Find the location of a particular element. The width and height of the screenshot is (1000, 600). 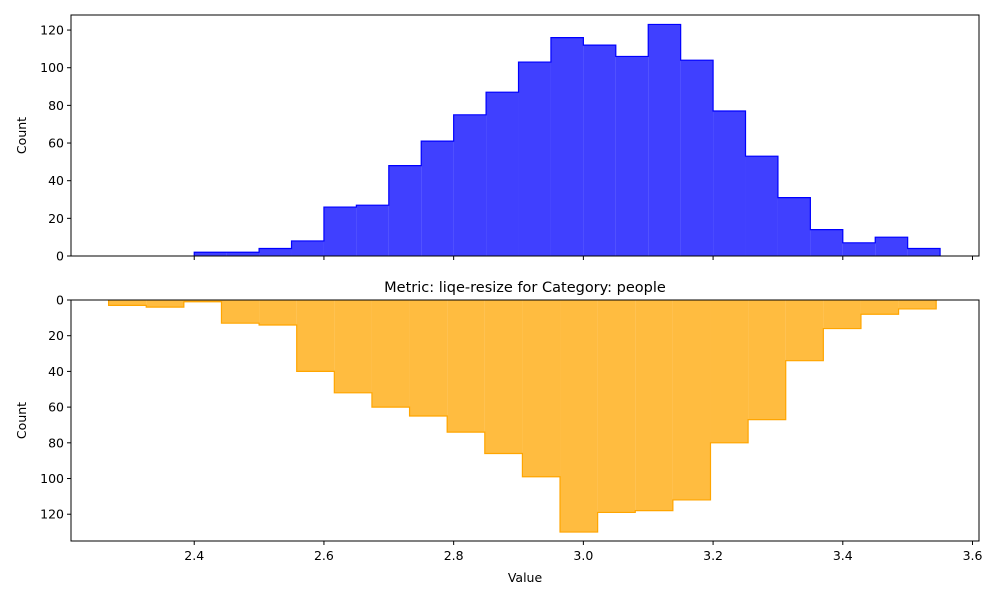

bottom-y-axis: 0 20 40 60 80 100 120 is located at coordinates (55, 407).